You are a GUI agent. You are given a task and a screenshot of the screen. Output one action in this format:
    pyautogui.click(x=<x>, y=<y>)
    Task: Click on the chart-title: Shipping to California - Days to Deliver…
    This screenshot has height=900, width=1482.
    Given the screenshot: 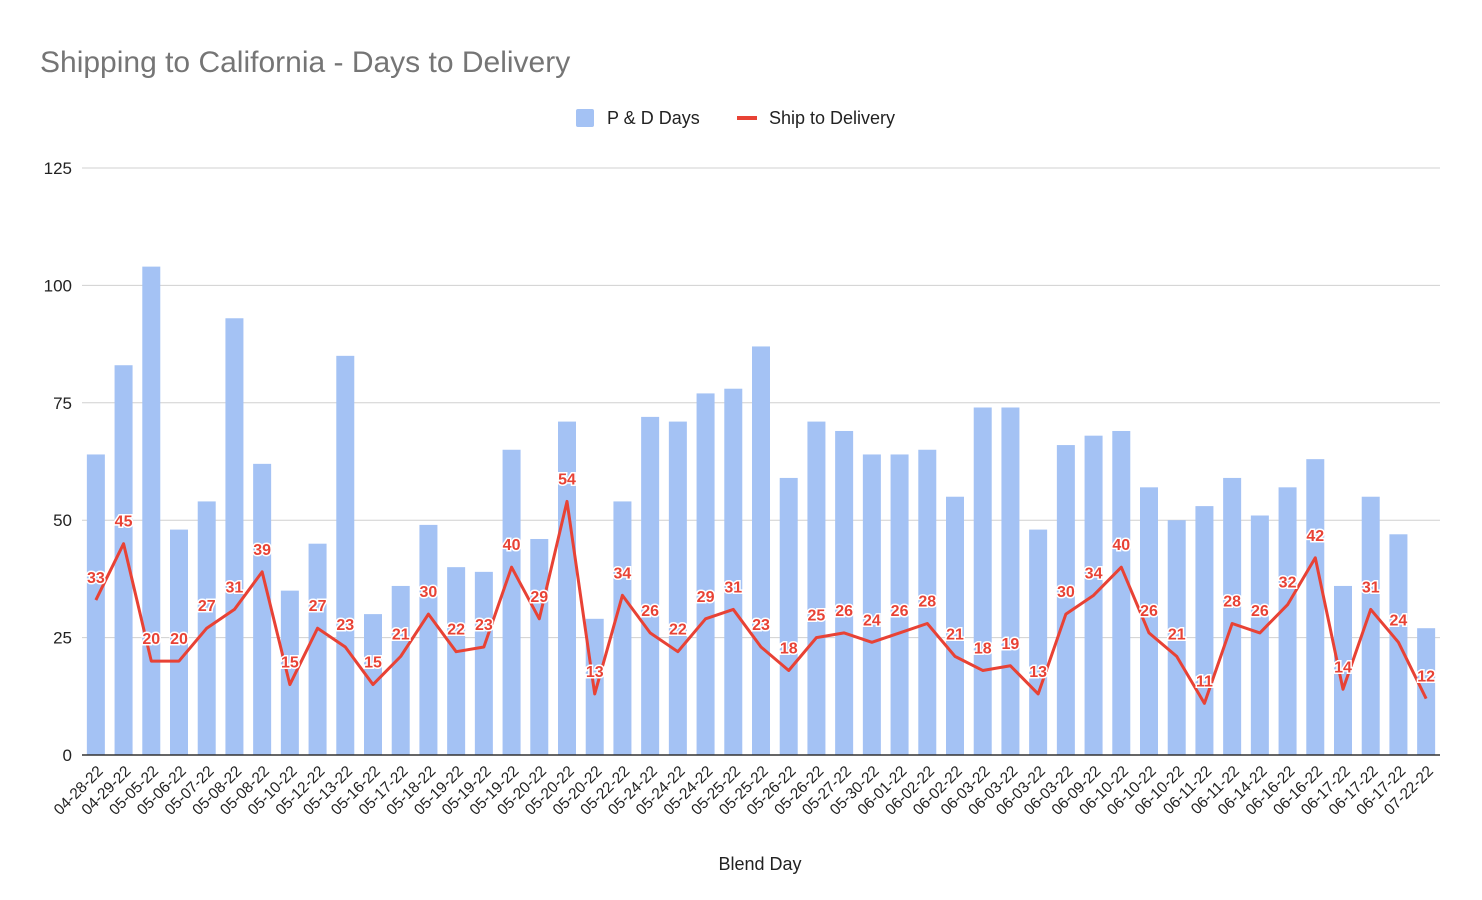 What is the action you would take?
    pyautogui.click(x=305, y=62)
    